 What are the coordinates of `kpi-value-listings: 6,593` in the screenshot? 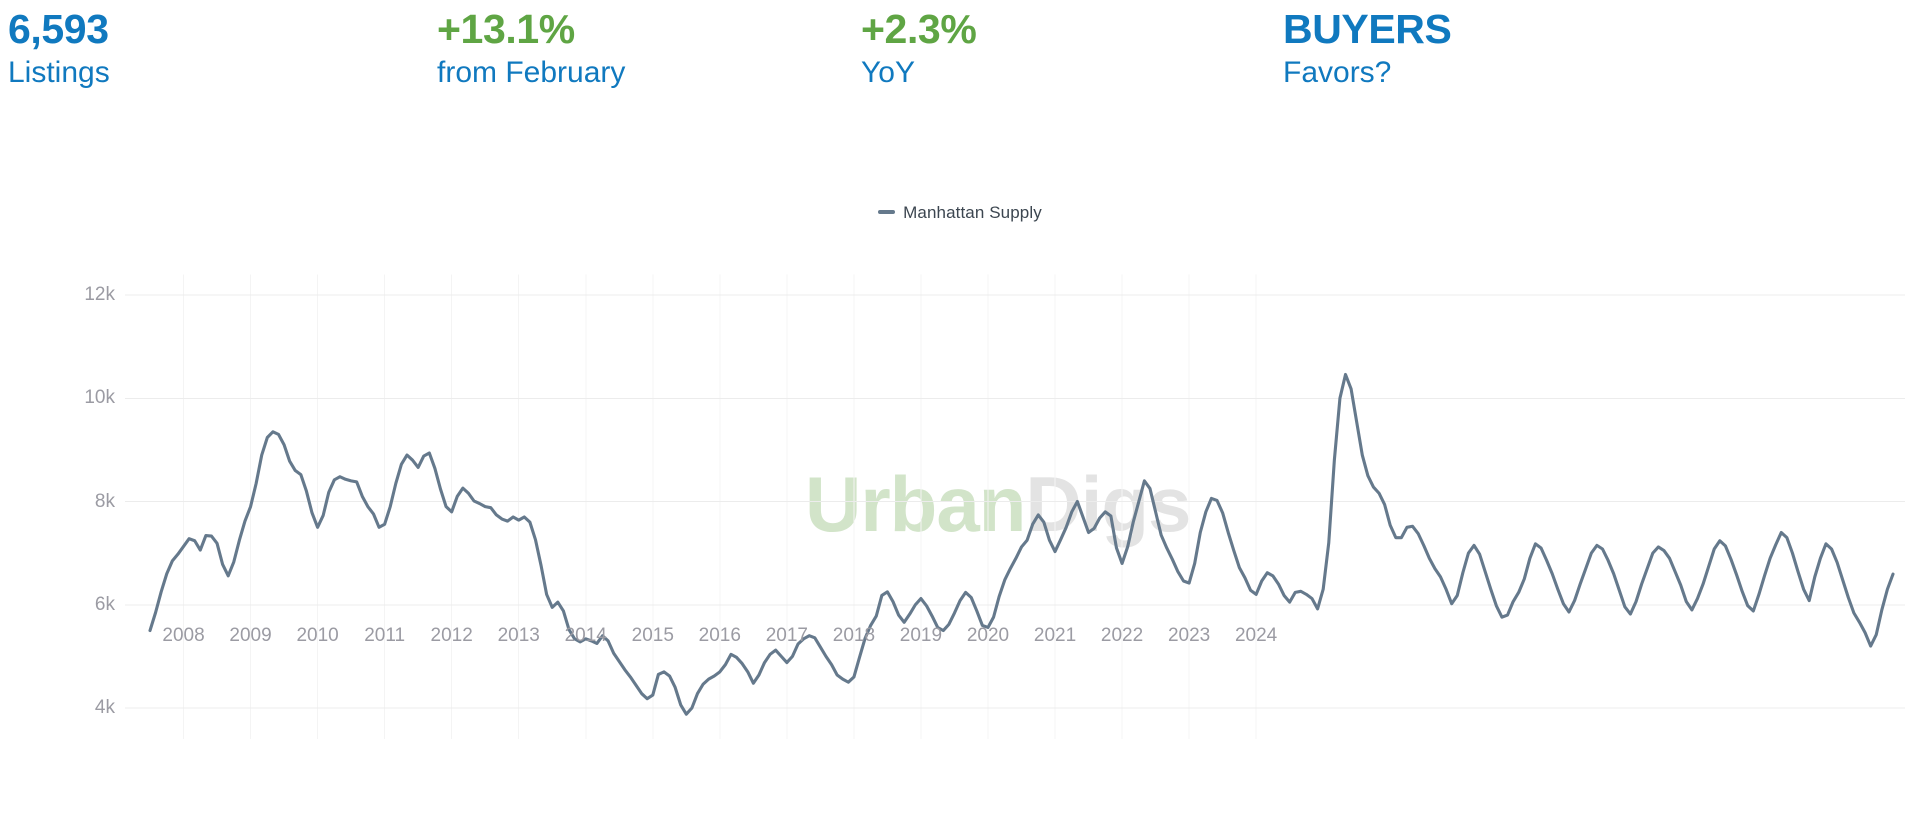 It's located at (58, 29).